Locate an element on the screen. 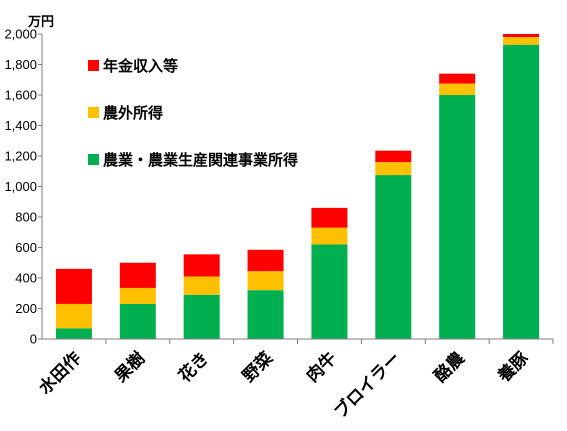 This screenshot has width=567, height=431. y-tick-label: 1,600 is located at coordinates (20, 95).